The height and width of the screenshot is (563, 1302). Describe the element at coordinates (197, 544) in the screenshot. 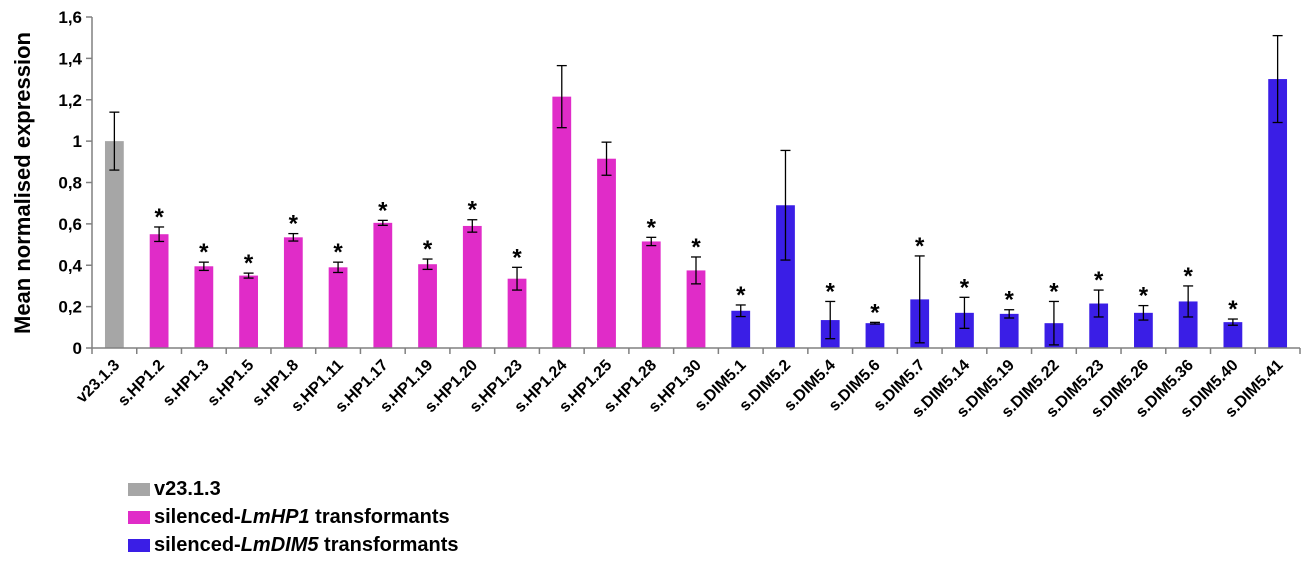

I see `legend-label-dim5-prefix: silenced-` at that location.